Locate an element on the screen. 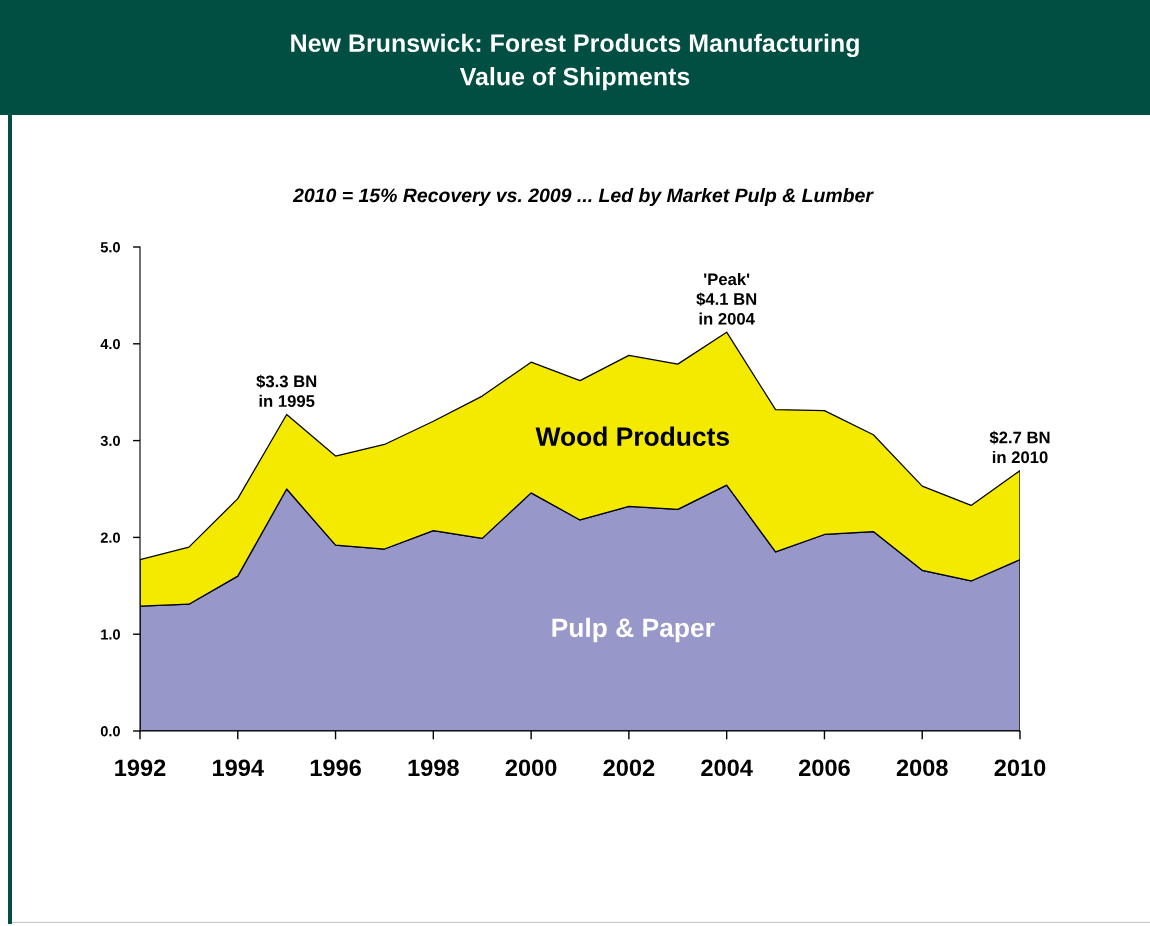 This screenshot has height=926, width=1150. x-tick-label: 1992 is located at coordinates (140, 768).